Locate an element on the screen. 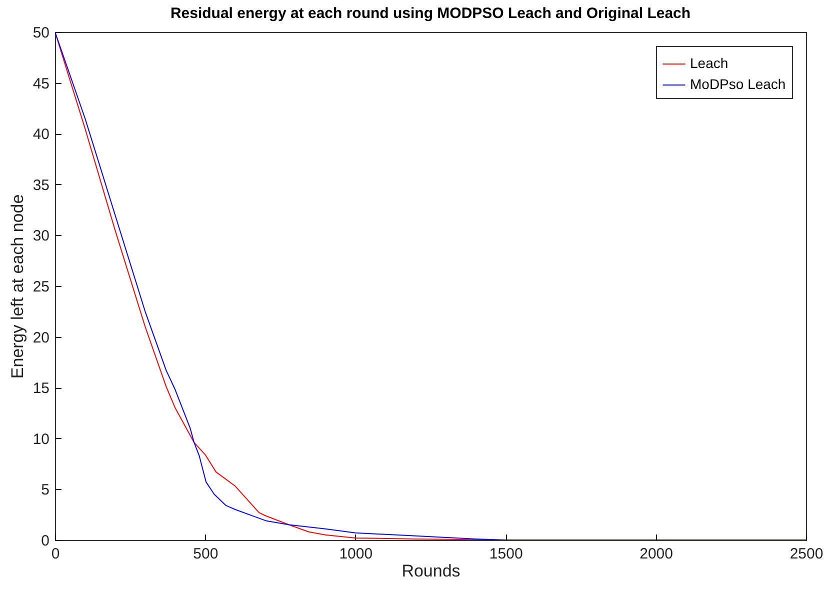  y-tick-label: 15 is located at coordinates (41, 389).